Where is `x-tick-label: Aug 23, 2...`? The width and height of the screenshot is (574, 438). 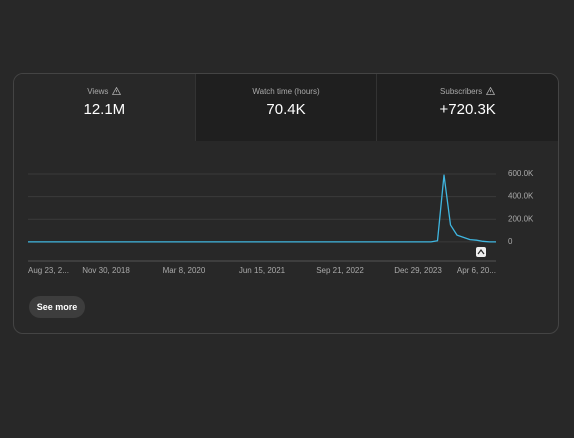
x-tick-label: Aug 23, 2... is located at coordinates (48, 270).